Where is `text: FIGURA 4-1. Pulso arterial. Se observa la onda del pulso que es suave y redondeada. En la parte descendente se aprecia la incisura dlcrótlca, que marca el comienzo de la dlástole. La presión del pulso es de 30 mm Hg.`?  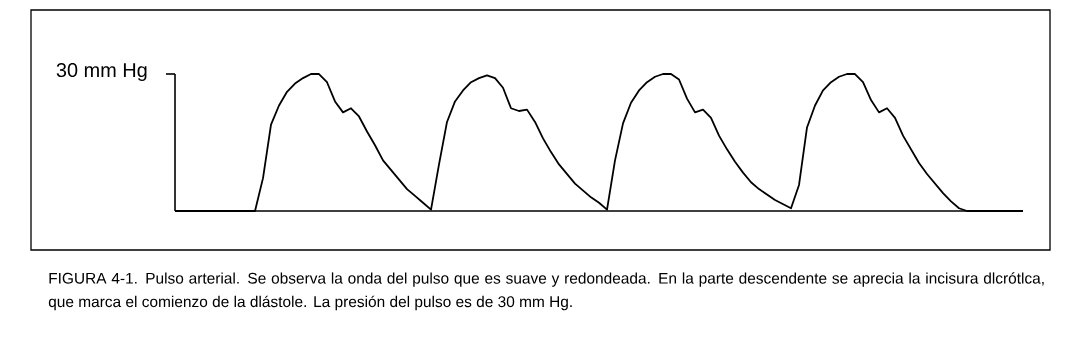 text: FIGURA 4-1. Pulso arterial. Se observa la onda del pulso que es suave y redondeada. En la parte descendente se aprecia la incisura dlcrótlca, que marca el comienzo de la dlástole. La presión del pulso es de 30 mm Hg. is located at coordinates (546, 291).